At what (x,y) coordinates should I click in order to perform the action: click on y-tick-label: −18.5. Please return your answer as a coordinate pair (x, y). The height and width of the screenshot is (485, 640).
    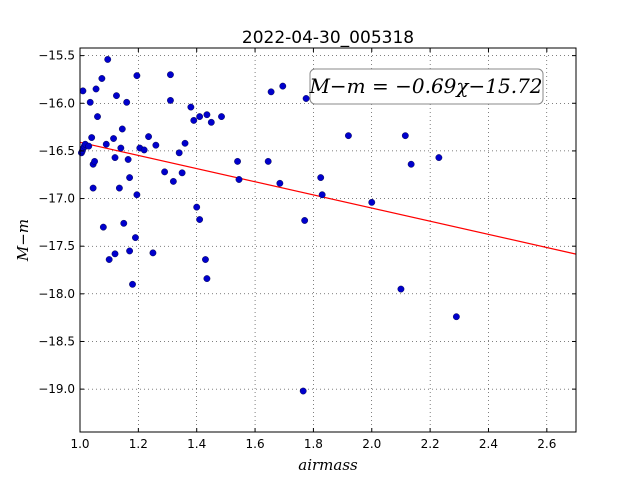
    Looking at the image, I should click on (56, 341).